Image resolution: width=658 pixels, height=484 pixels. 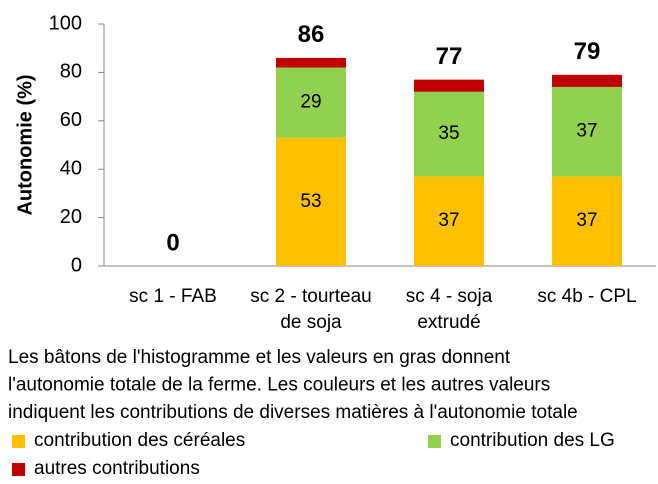 What do you see at coordinates (76, 265) in the screenshot?
I see `y-tick-label: 0` at bounding box center [76, 265].